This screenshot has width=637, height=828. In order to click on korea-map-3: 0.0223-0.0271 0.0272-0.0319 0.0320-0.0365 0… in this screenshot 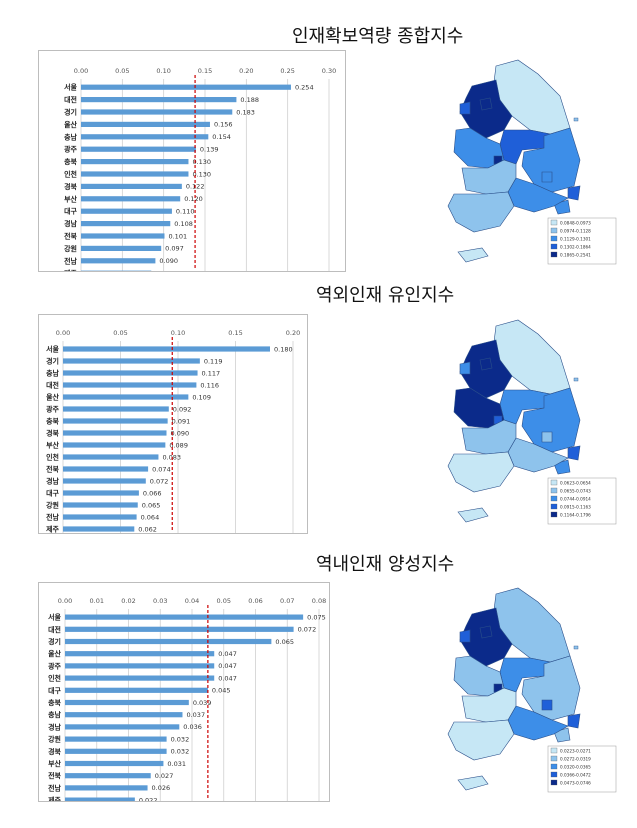, I will do `click(532, 690)`.